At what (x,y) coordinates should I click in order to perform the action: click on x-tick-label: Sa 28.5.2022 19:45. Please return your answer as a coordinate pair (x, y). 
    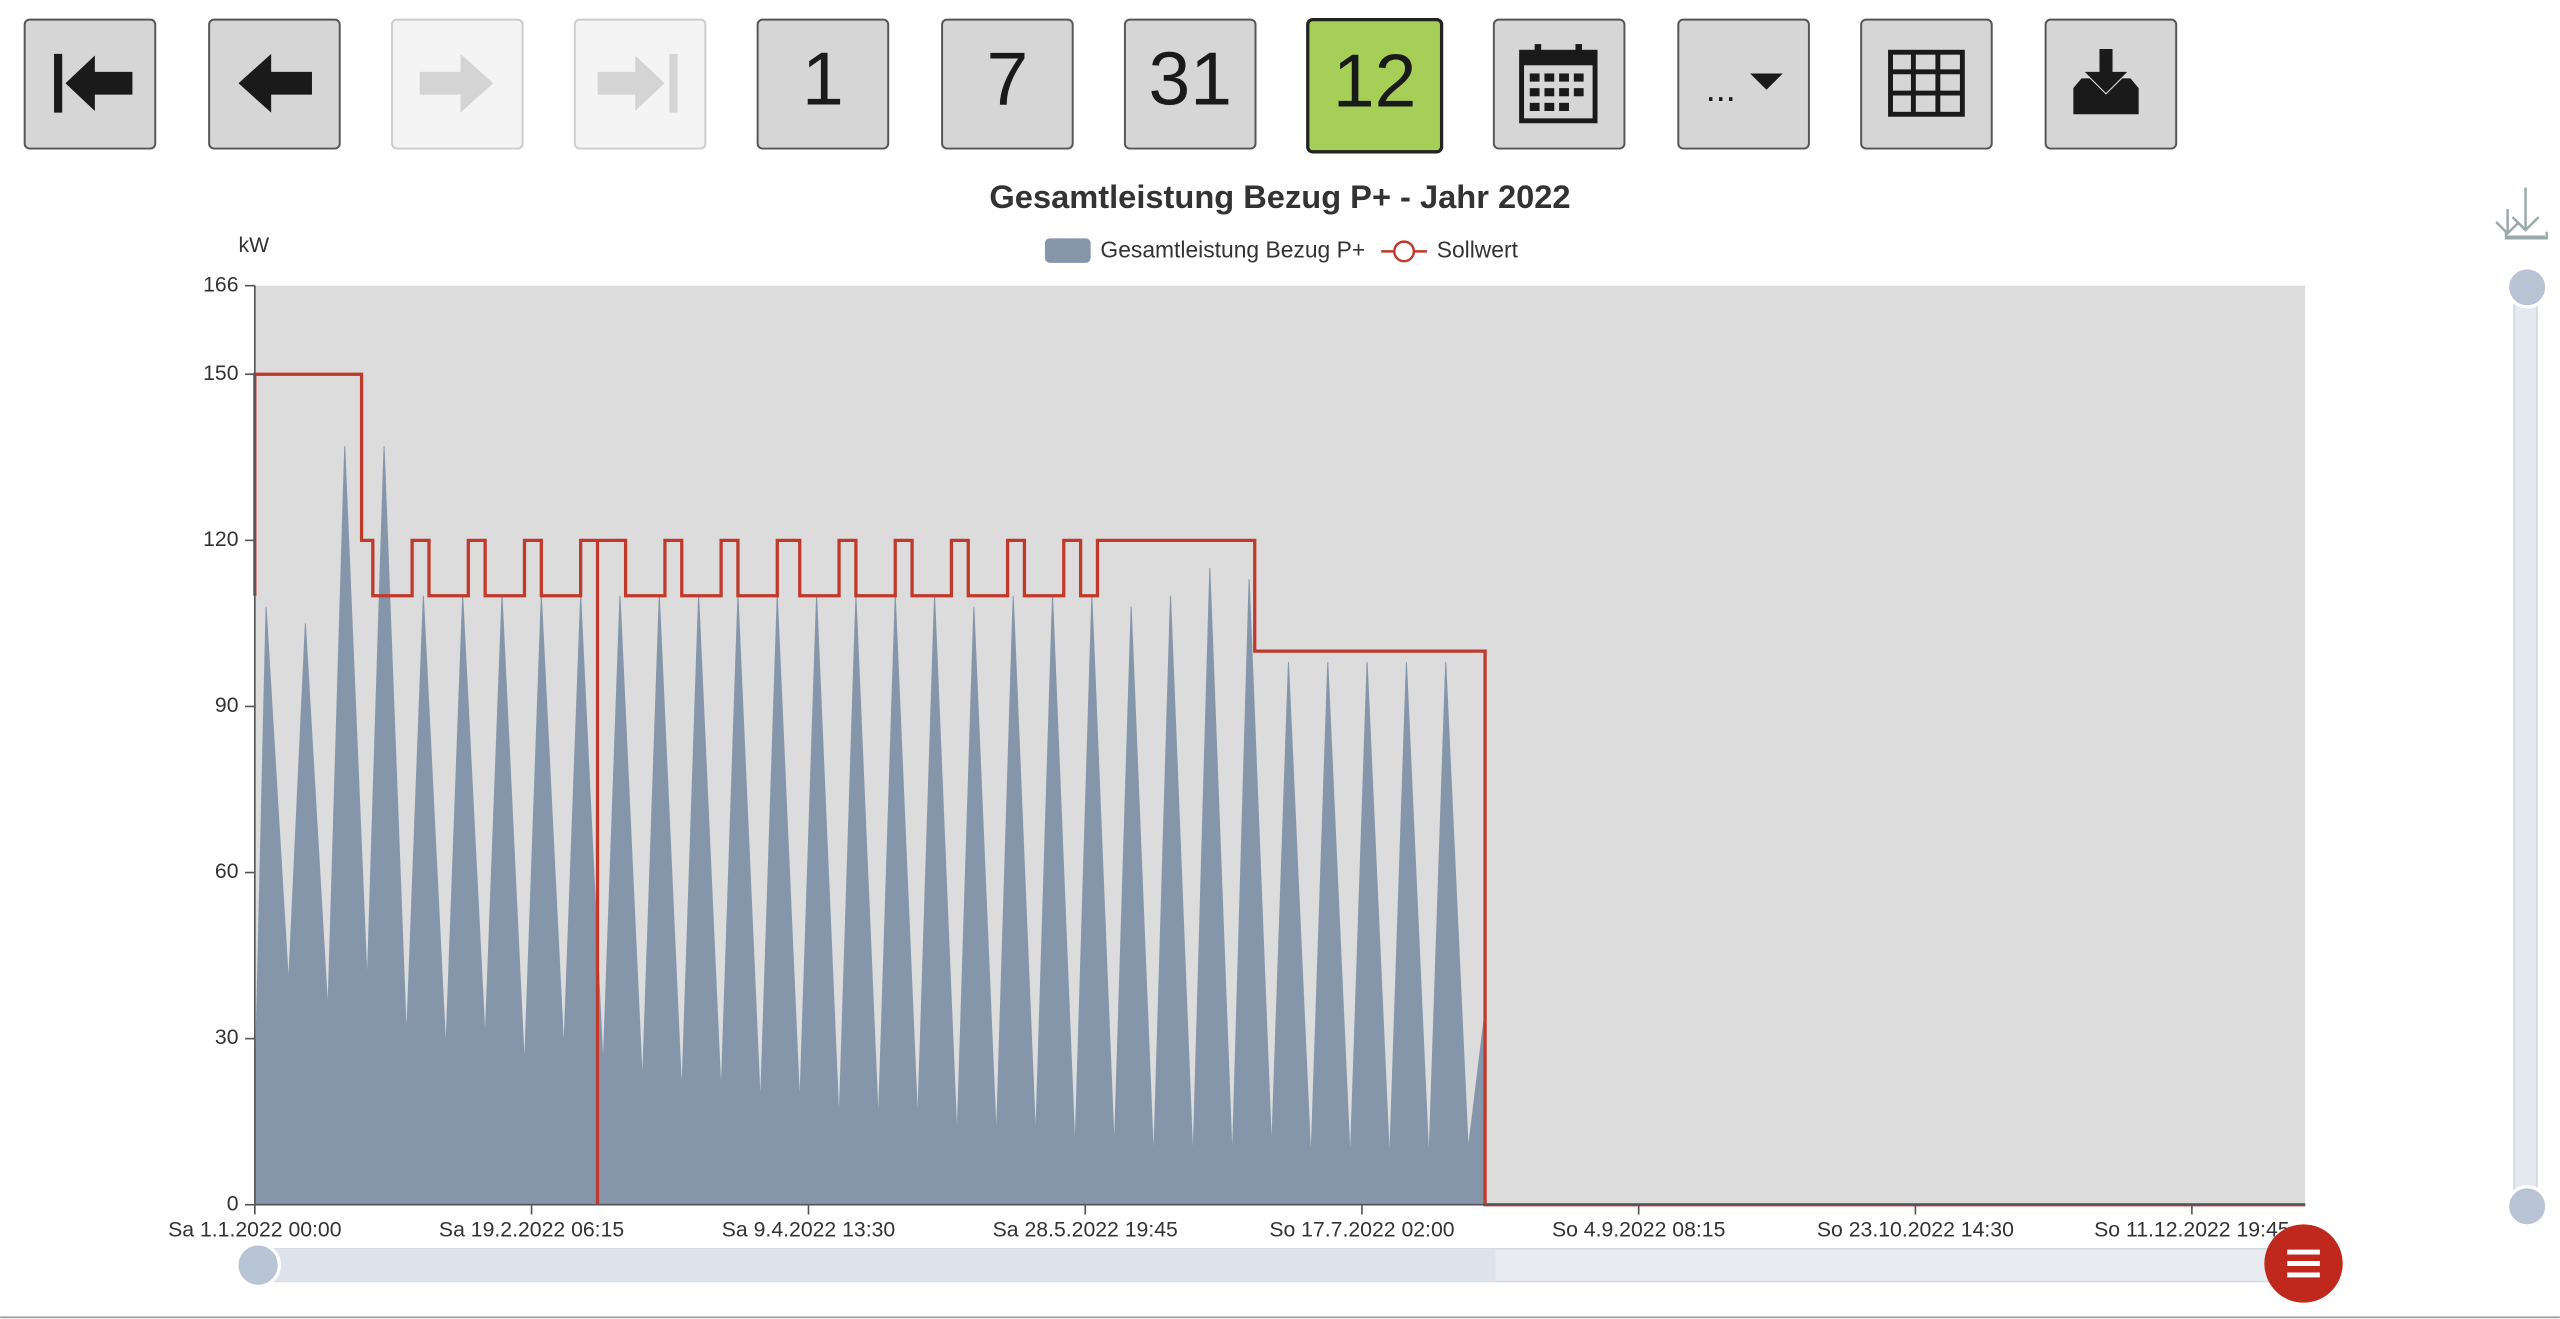
    Looking at the image, I should click on (1085, 1229).